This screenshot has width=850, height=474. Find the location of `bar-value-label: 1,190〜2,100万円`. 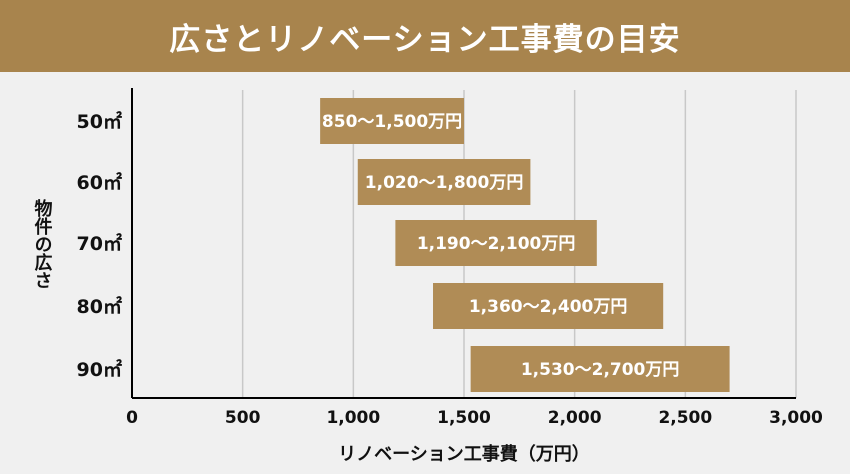

bar-value-label: 1,190〜2,100万円 is located at coordinates (496, 244).